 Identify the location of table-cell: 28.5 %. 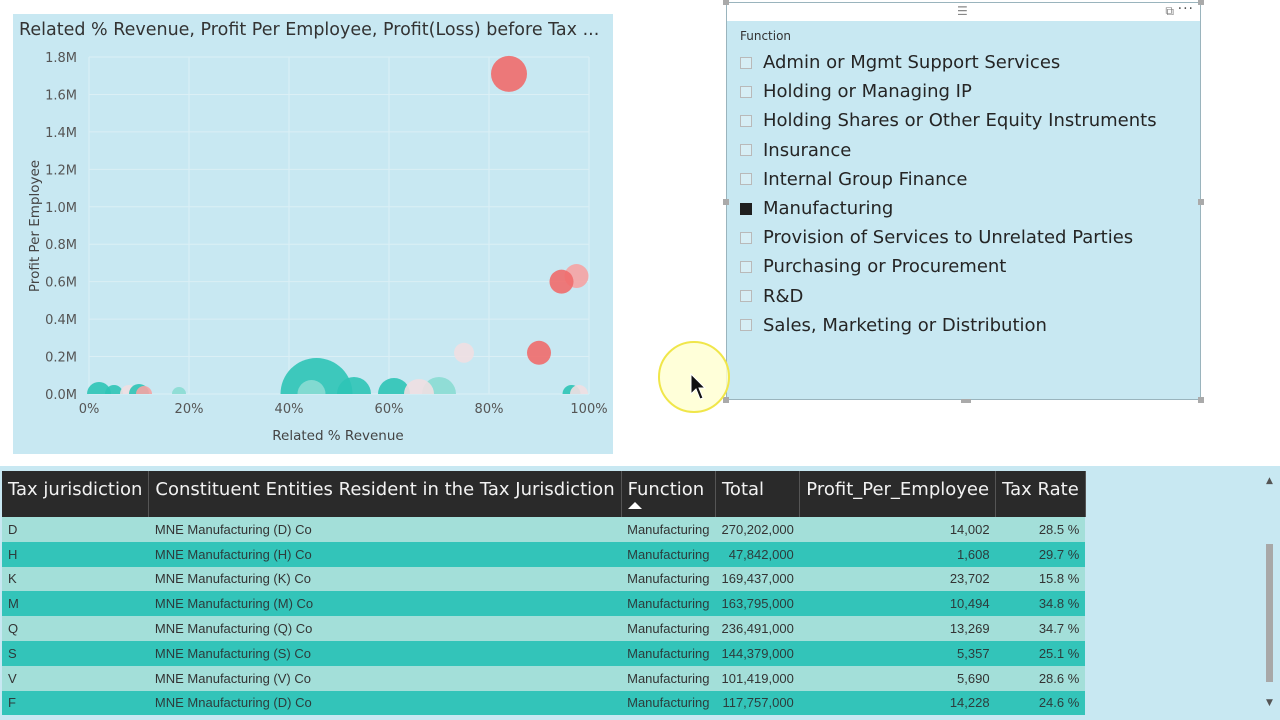
(1040, 529).